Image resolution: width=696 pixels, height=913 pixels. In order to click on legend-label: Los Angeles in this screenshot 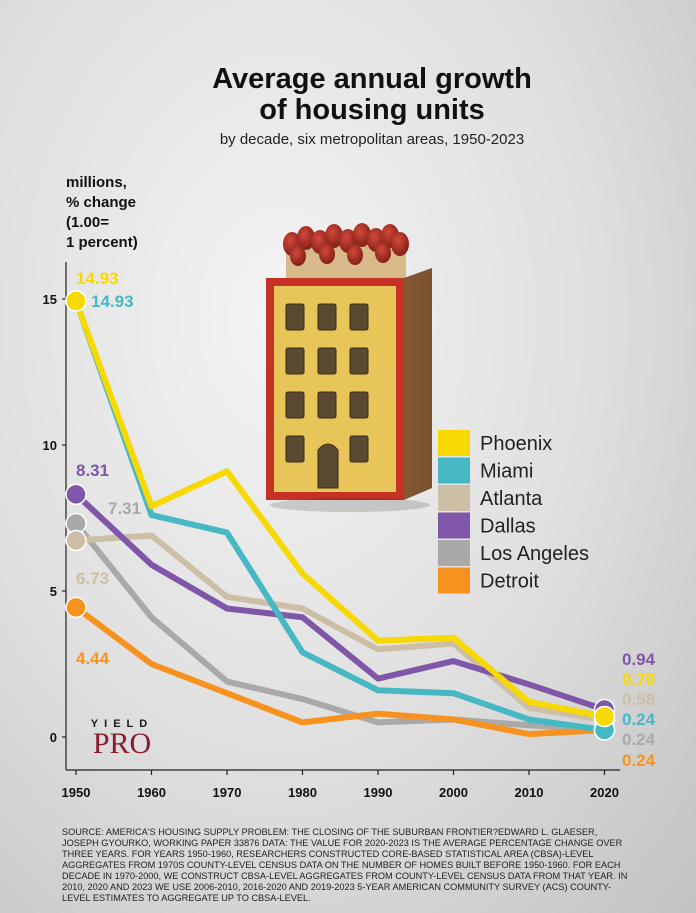, I will do `click(534, 554)`.